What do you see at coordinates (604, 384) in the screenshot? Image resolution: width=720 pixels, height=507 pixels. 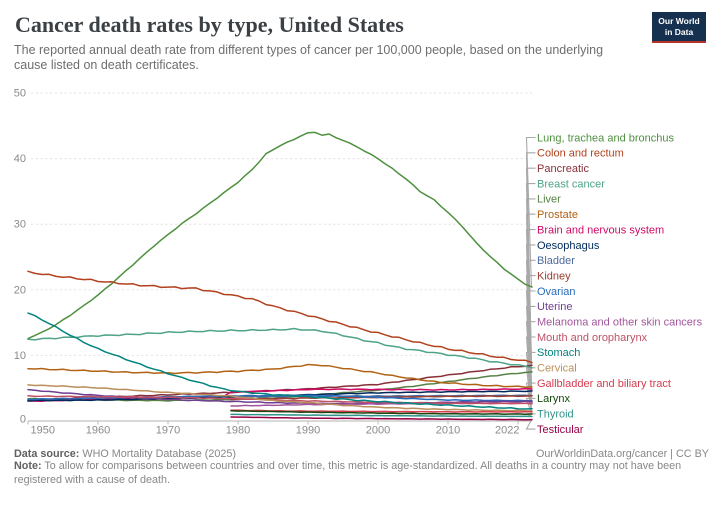 I see `svg-text: Gallbladder and biliary tract` at bounding box center [604, 384].